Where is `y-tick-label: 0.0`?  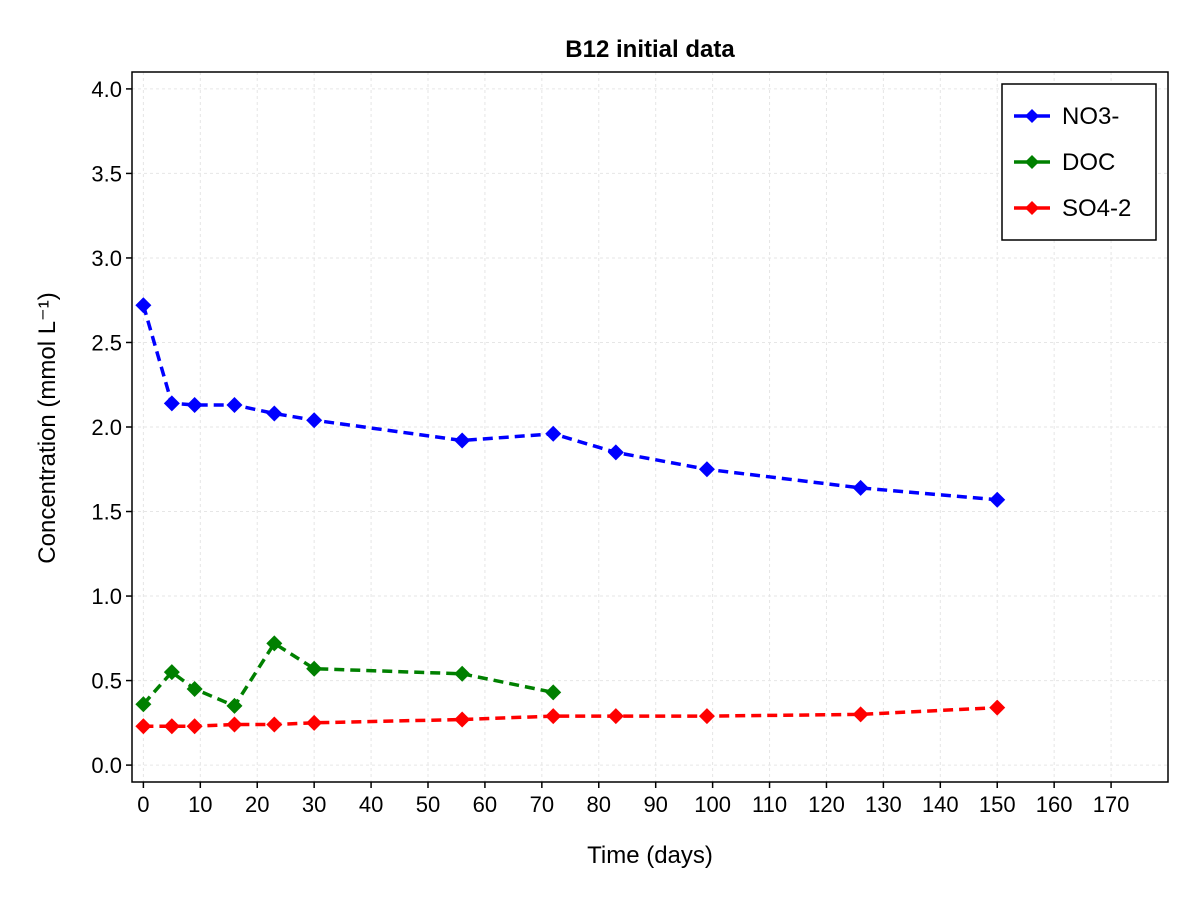 y-tick-label: 0.0 is located at coordinates (106, 765).